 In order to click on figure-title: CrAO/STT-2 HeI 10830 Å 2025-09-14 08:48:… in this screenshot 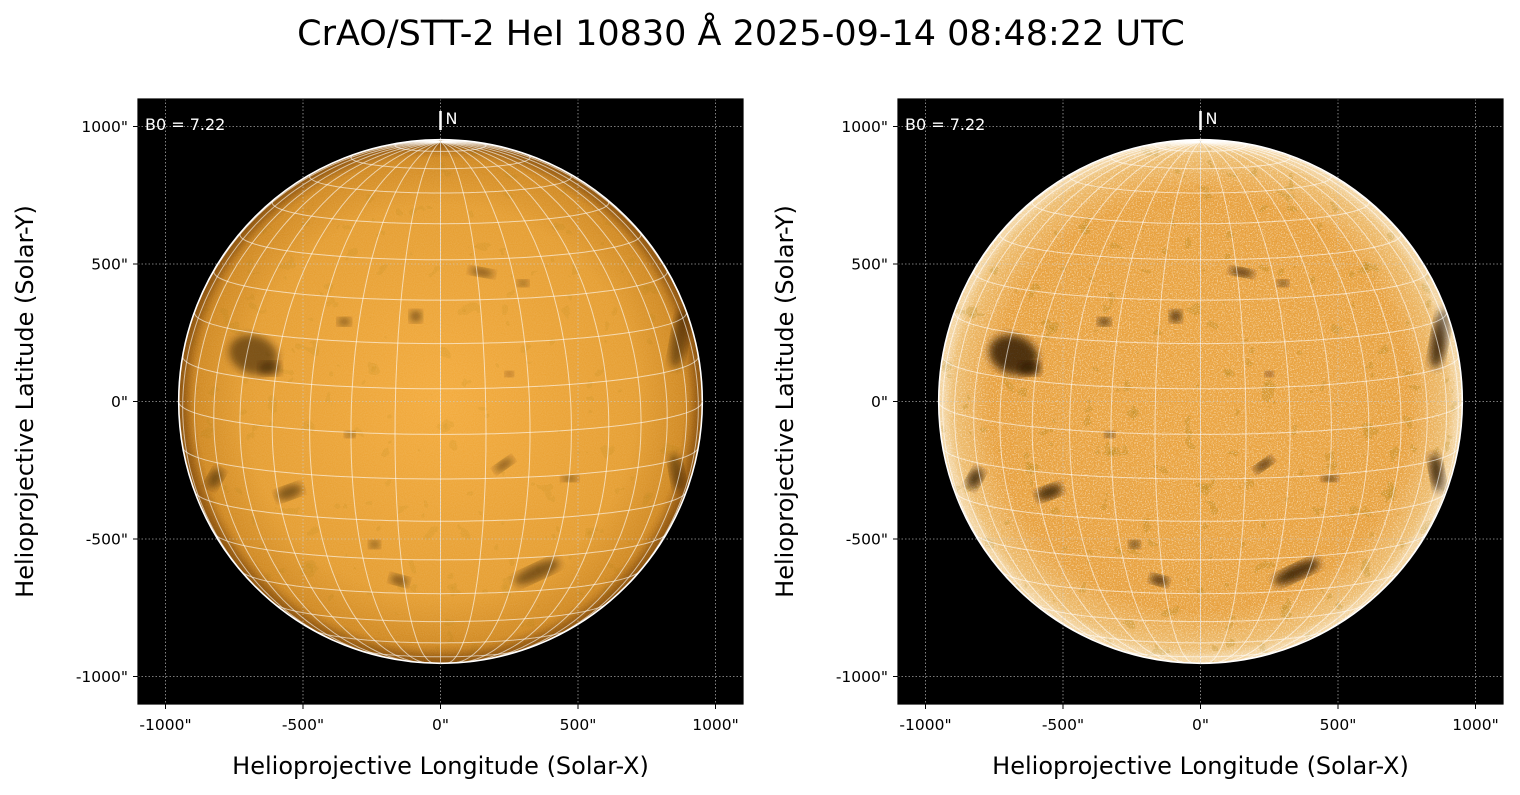, I will do `click(741, 34)`.